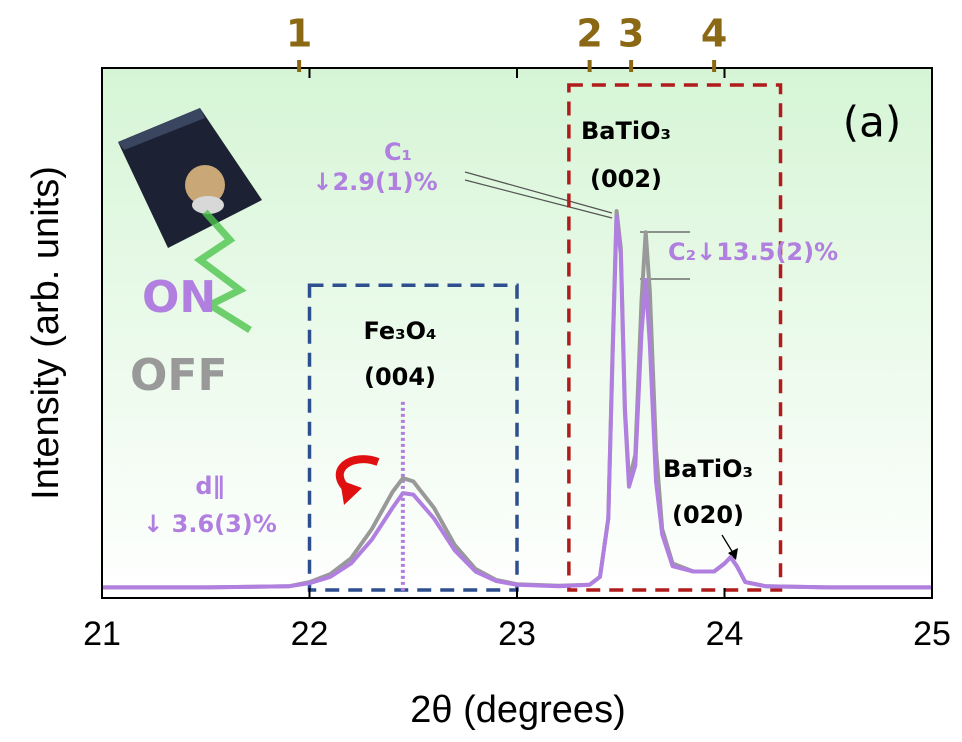  What do you see at coordinates (714, 34) in the screenshot?
I see `top-marker-label: 4` at bounding box center [714, 34].